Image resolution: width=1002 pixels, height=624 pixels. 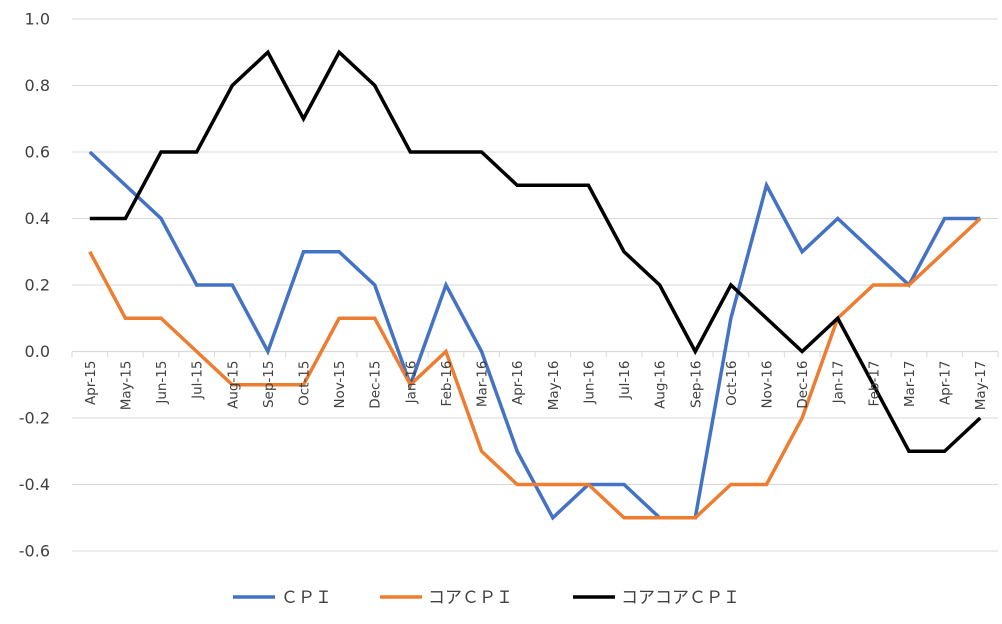 What do you see at coordinates (37, 19) in the screenshot?
I see `y-tick-label: 1.0` at bounding box center [37, 19].